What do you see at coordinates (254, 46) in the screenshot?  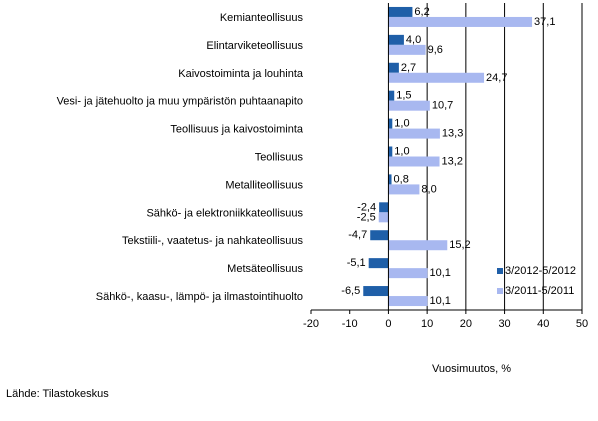 I see `category-label: Elintarviketeollisuus` at bounding box center [254, 46].